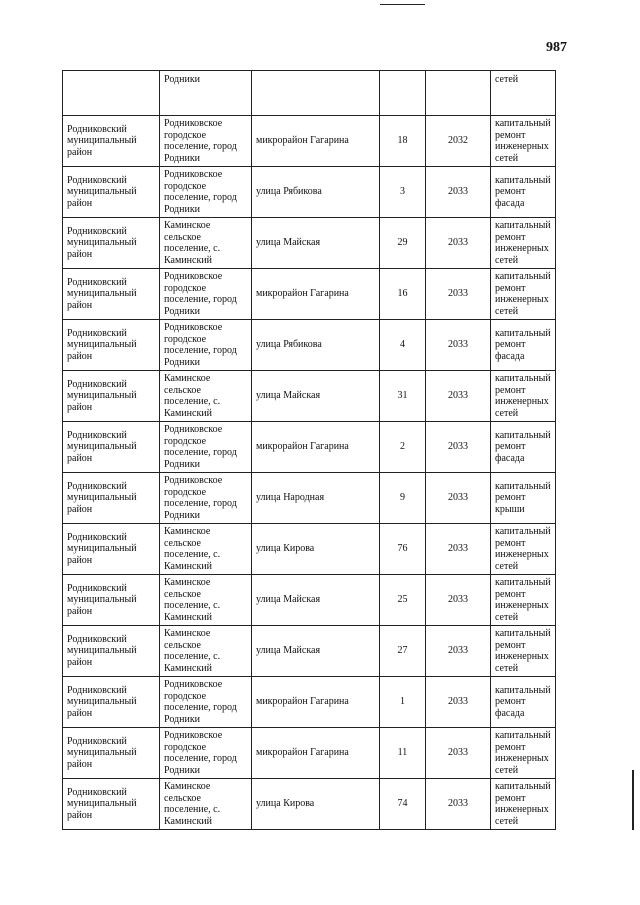 The image size is (640, 905). I want to click on cell-work: капитальный ремонт крыши, so click(523, 498).